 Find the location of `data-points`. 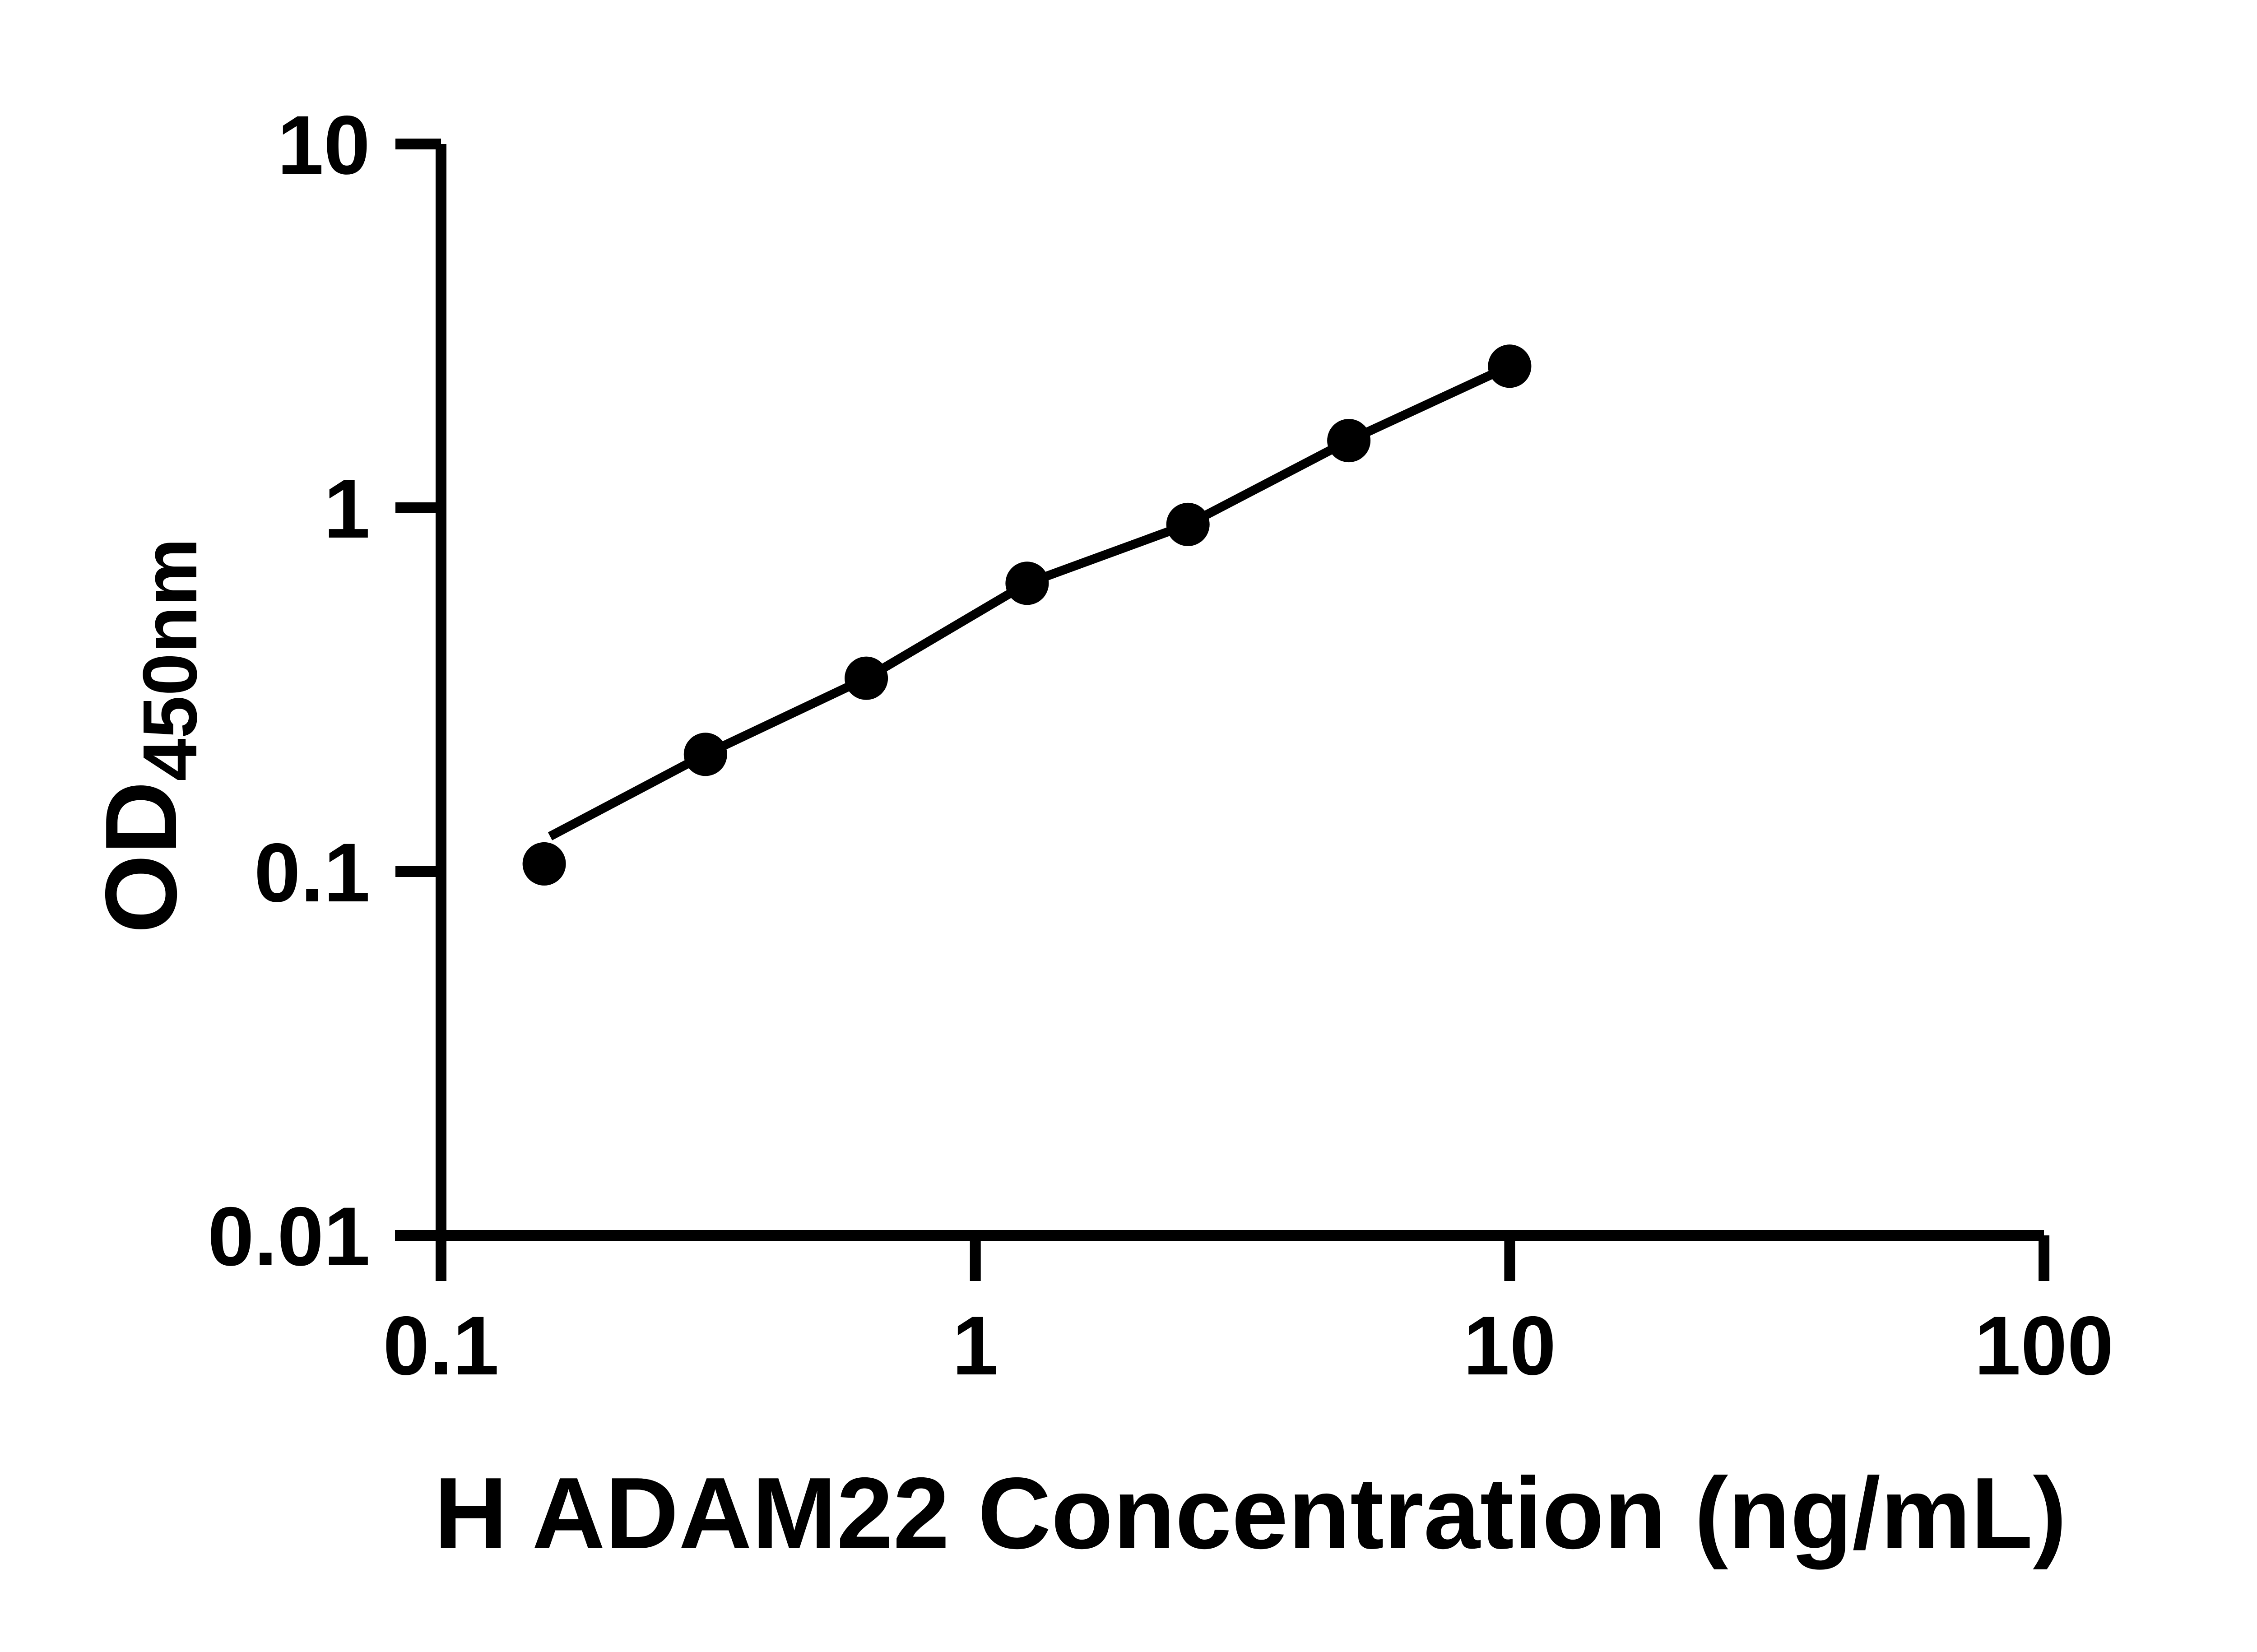

data-points is located at coordinates (1027, 615).